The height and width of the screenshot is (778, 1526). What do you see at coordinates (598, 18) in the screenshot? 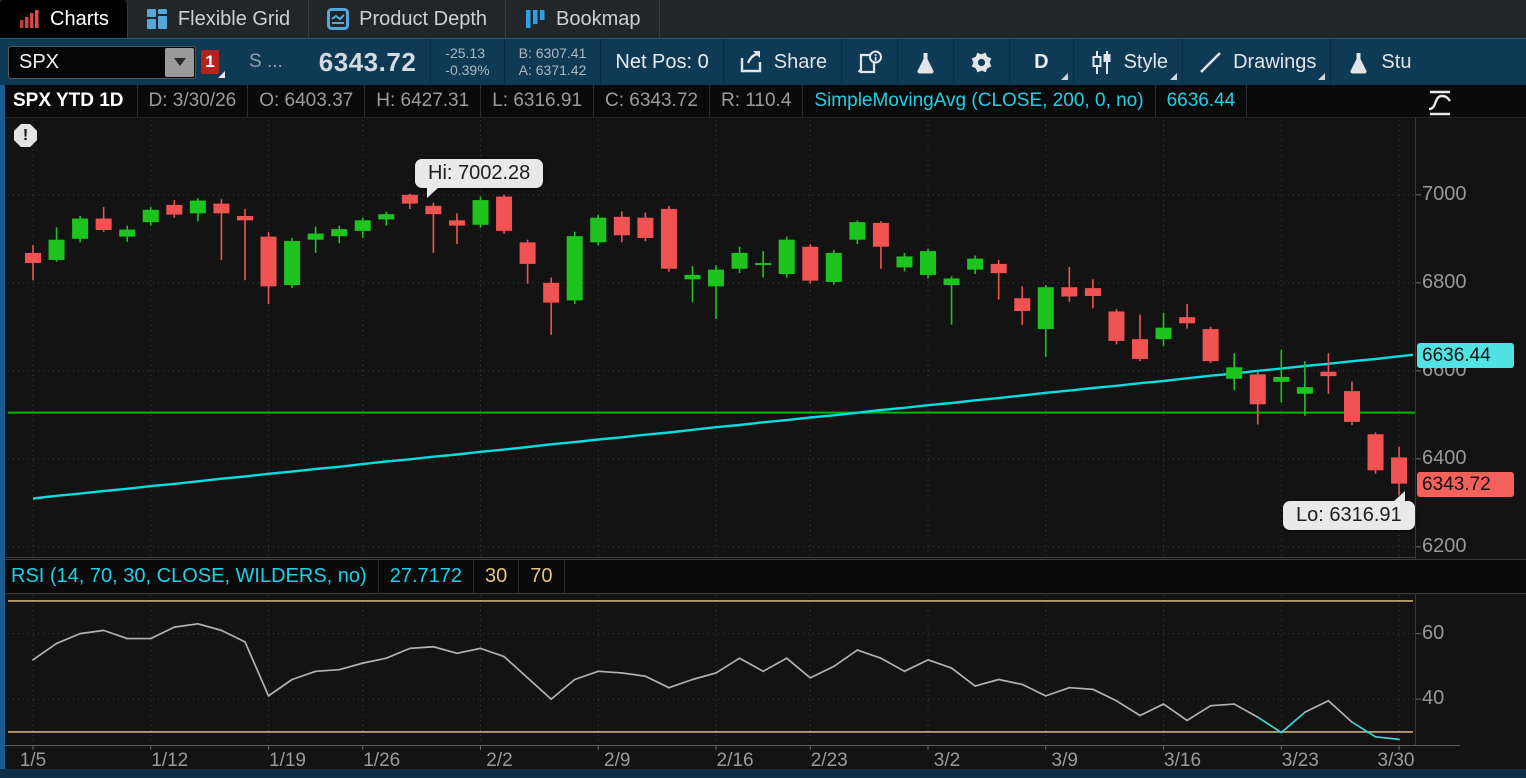
I see `tab-label: Bookmap` at bounding box center [598, 18].